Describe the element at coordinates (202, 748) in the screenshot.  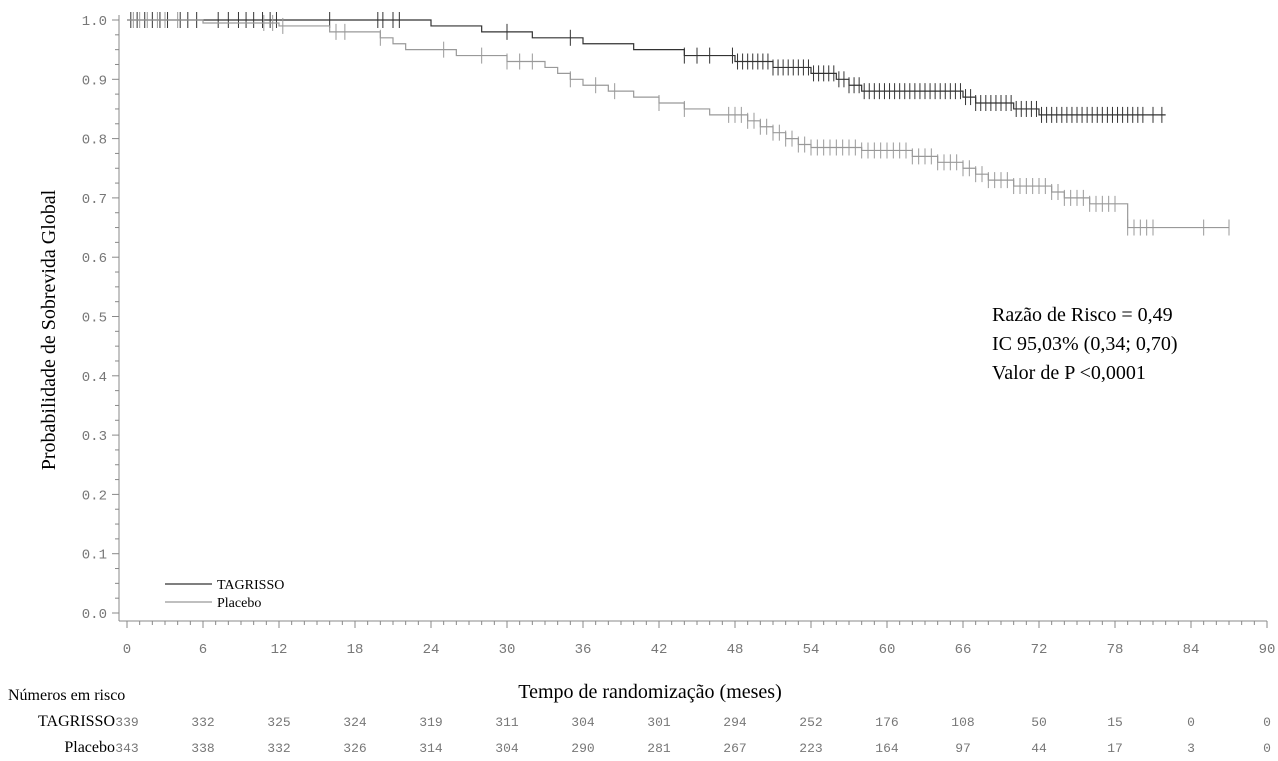
I see `risk-value: 338` at that location.